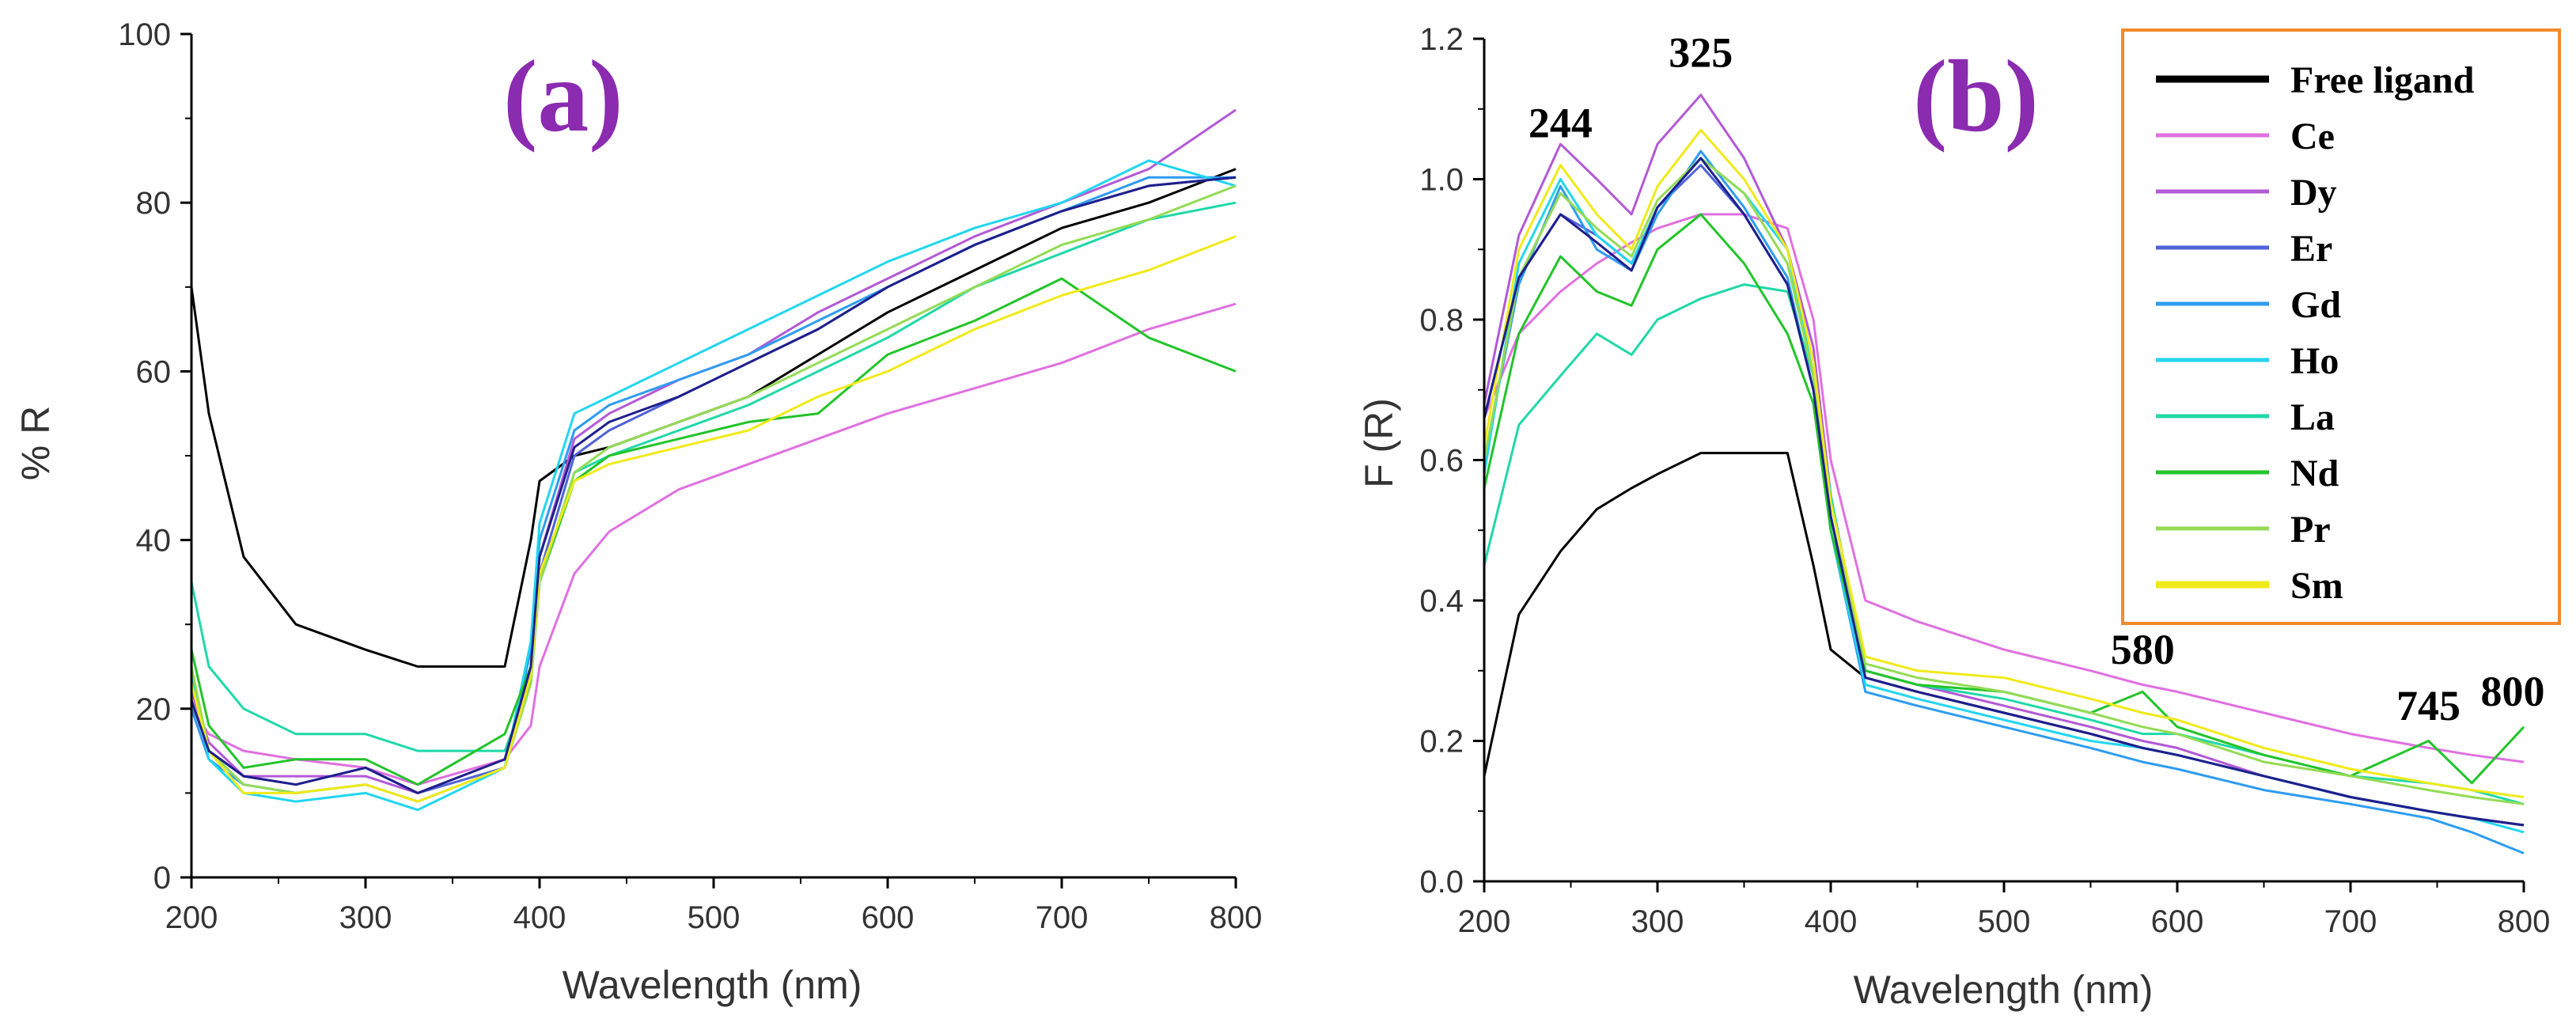 The width and height of the screenshot is (2576, 1019). Describe the element at coordinates (365, 917) in the screenshot. I see `panel-a-x-tick-label: 300` at that location.